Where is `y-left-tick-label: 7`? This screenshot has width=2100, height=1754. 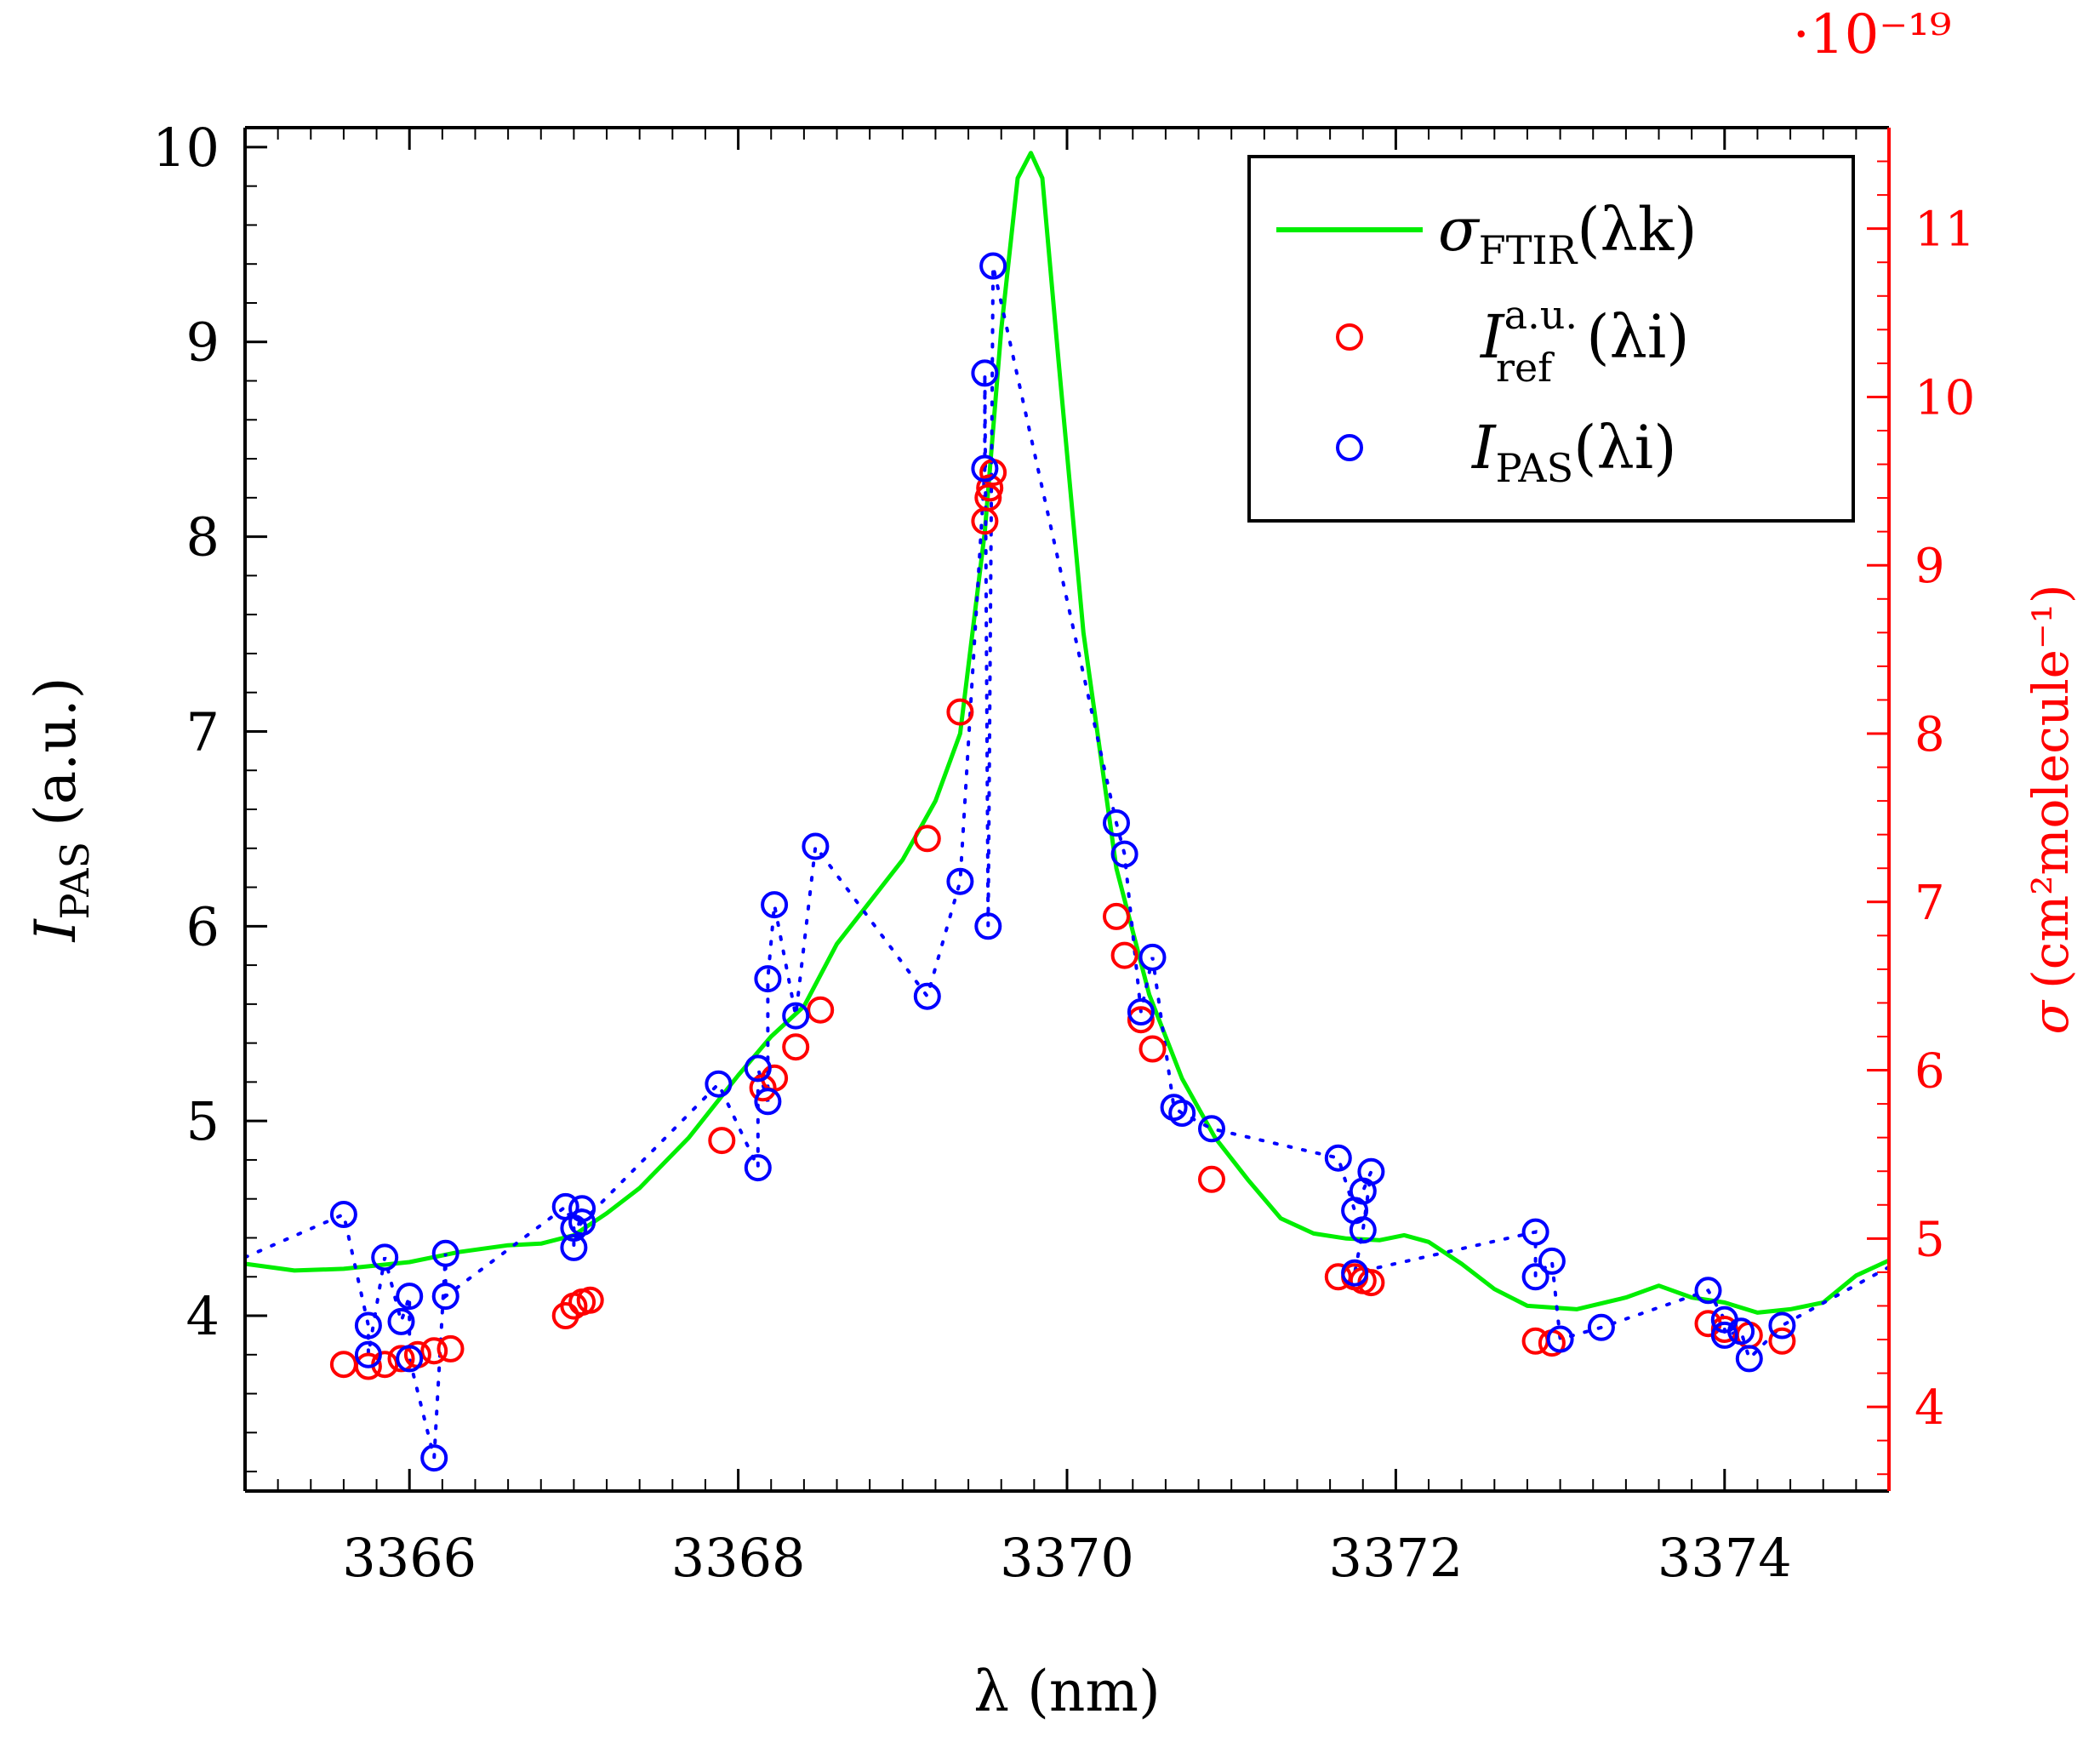
y-left-tick-label: 7 is located at coordinates (203, 731).